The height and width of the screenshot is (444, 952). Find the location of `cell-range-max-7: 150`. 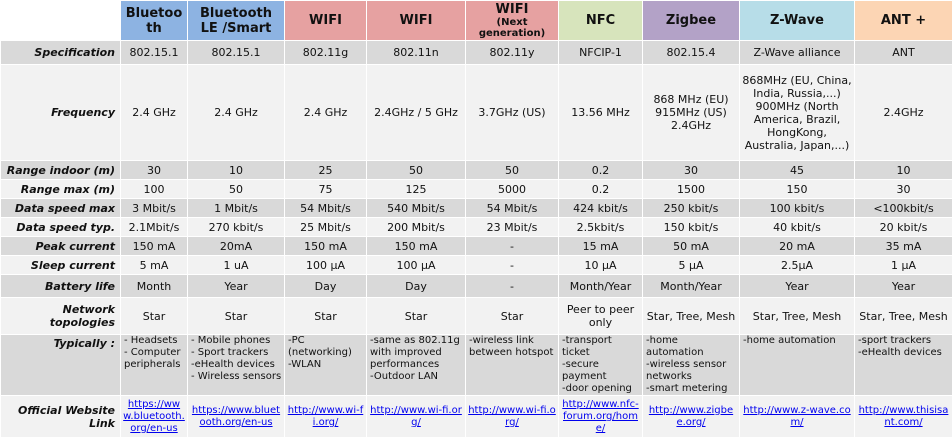

cell-range-max-7: 150 is located at coordinates (797, 189).